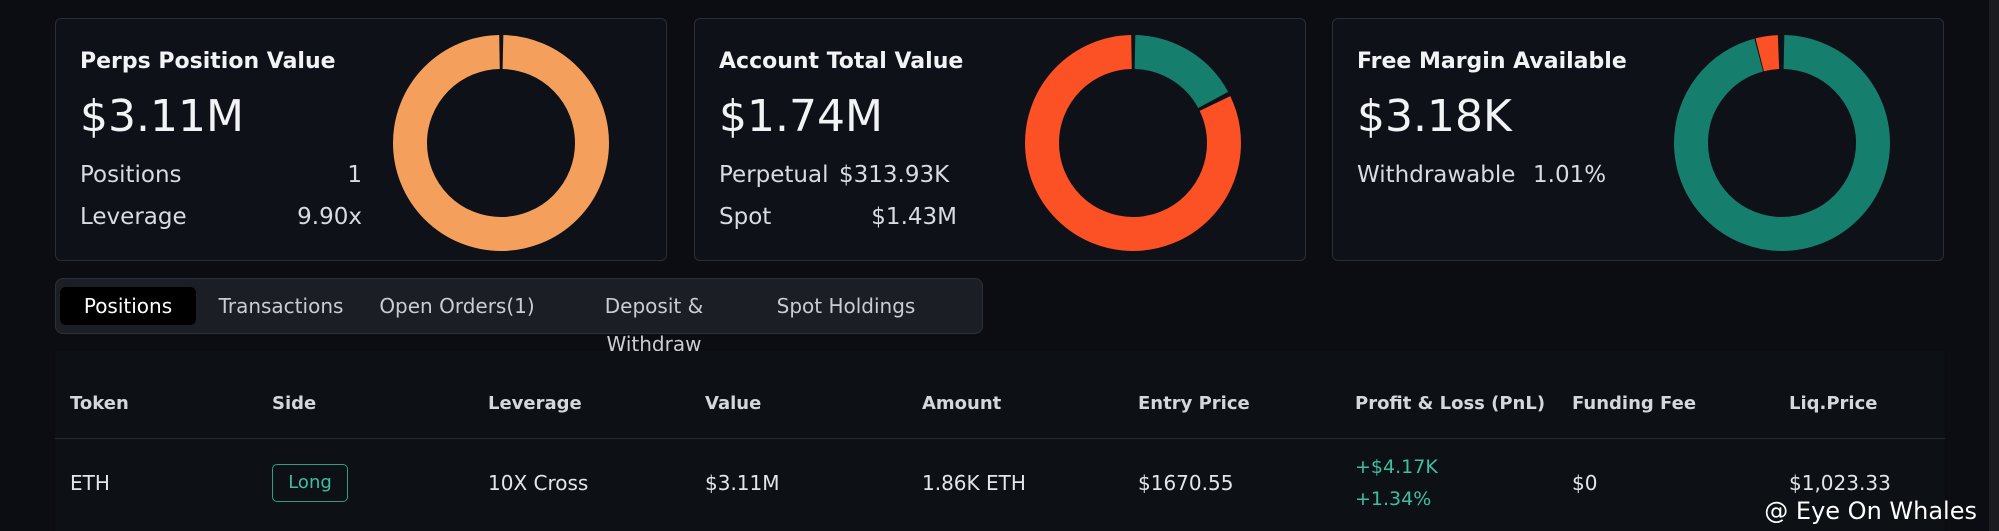 This screenshot has height=531, width=1999. Describe the element at coordinates (131, 175) in the screenshot. I see `row-label: Positions` at that location.